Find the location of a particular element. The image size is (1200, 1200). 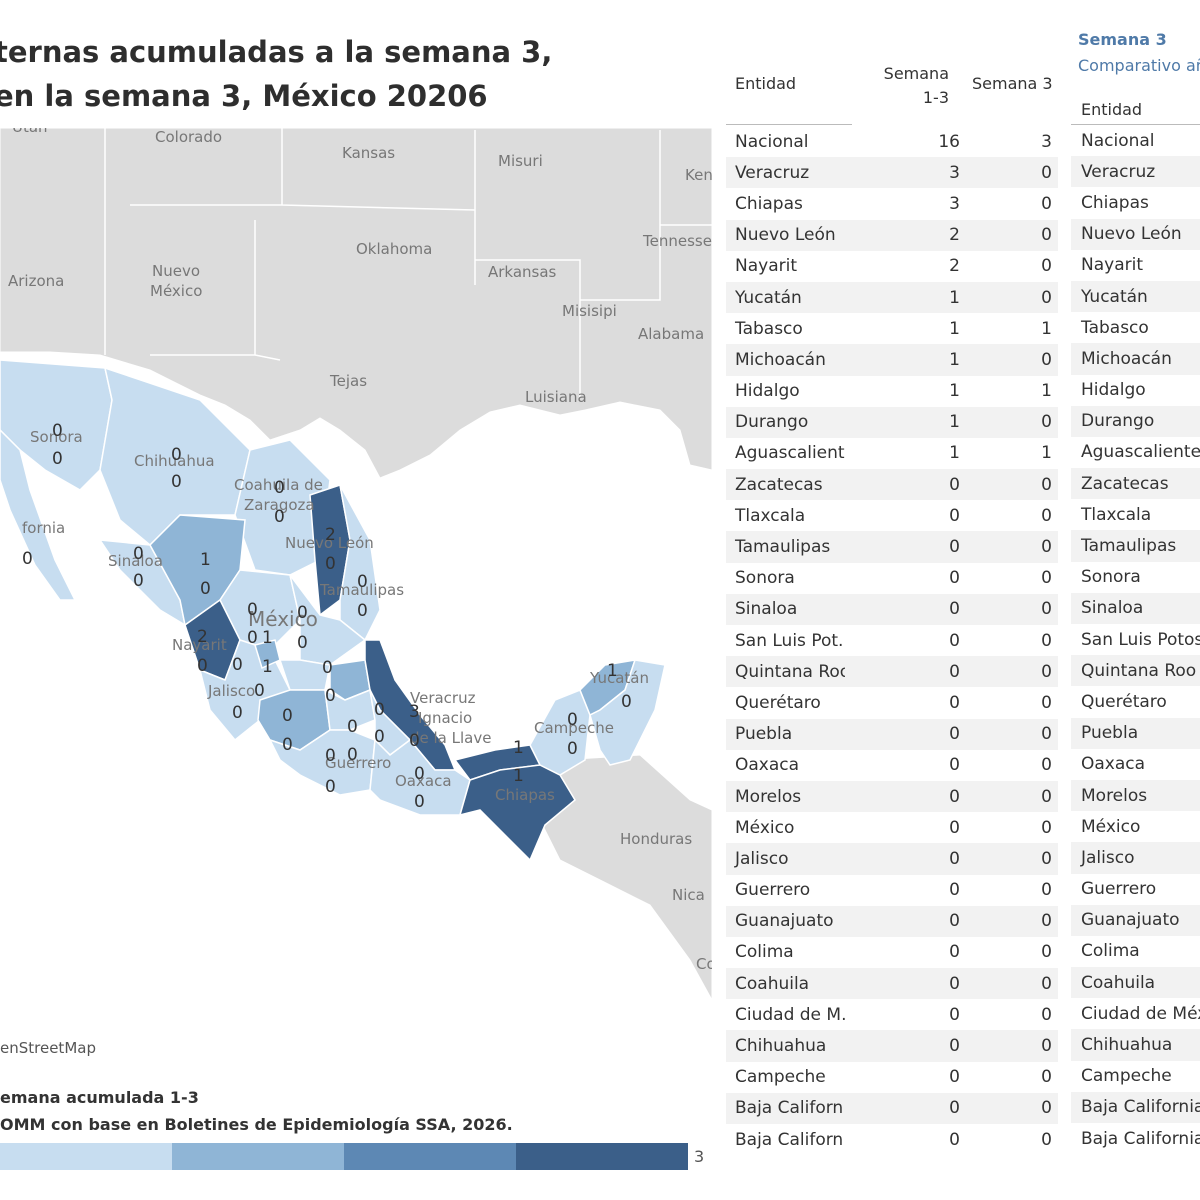

table-row: Querétaro is located at coordinates (1135, 701).